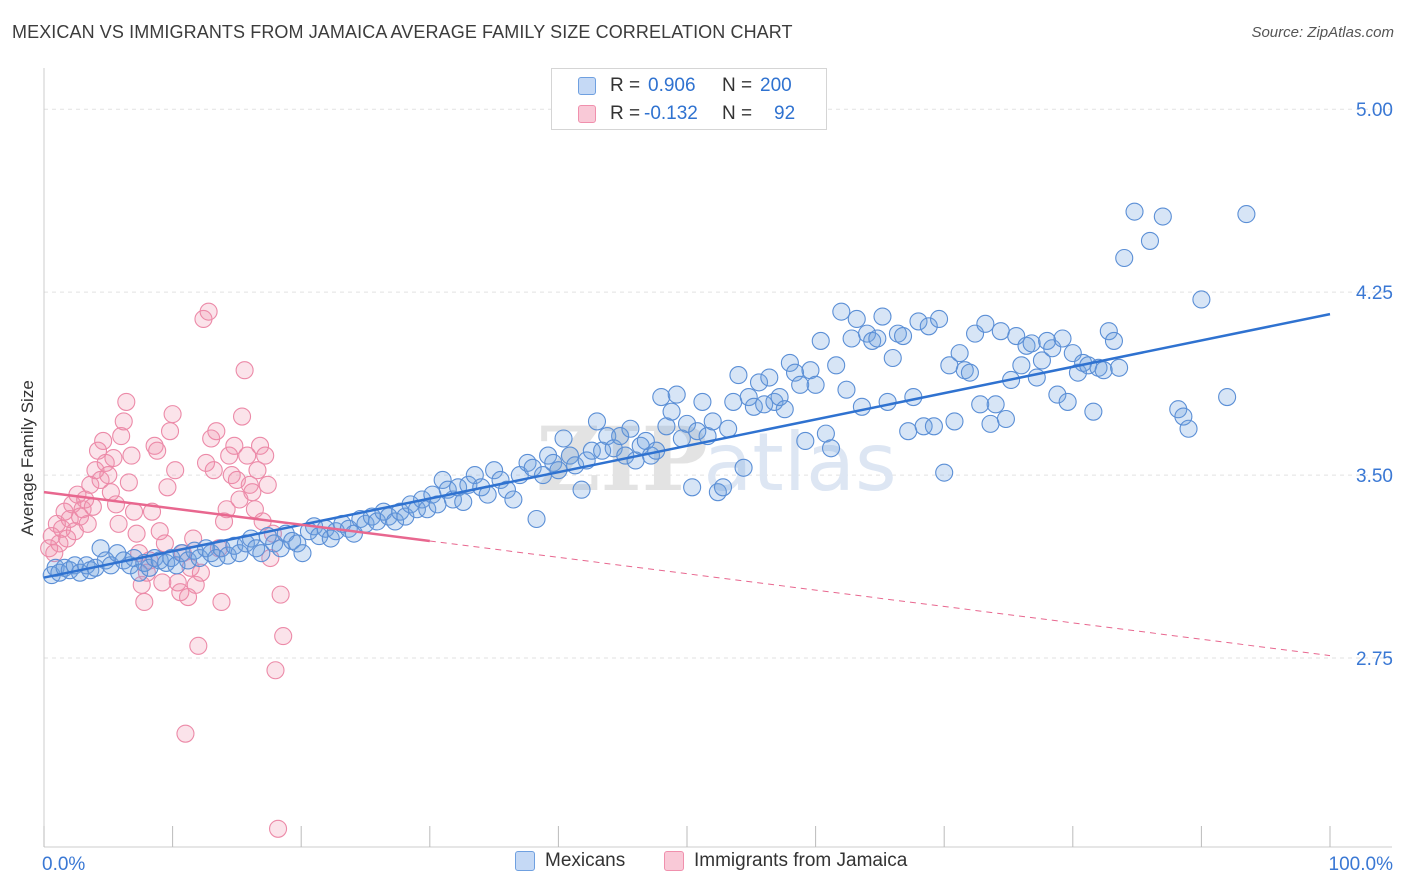  I want to click on stats-box: R = 0.906 N = 200 R = -0.132 N = 92, so click(689, 99).